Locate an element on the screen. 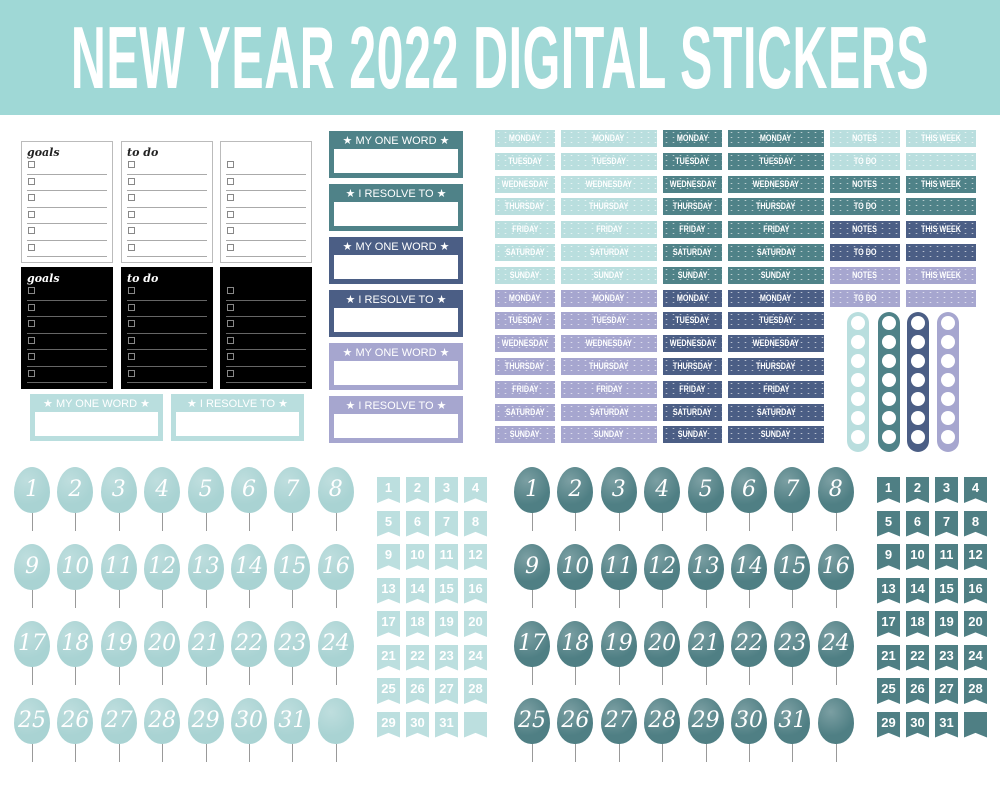 The height and width of the screenshot is (794, 1000). flag-number-sticker: 20 is located at coordinates (975, 624).